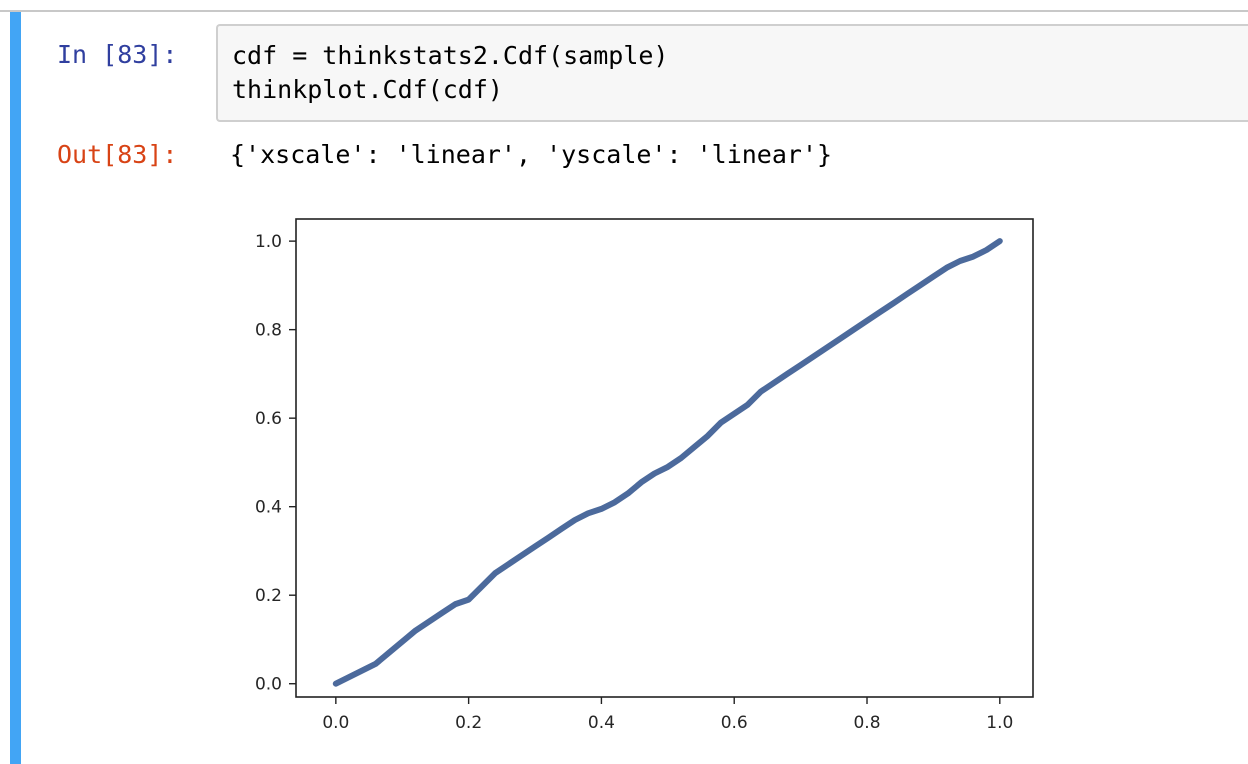  I want to click on output-prompt: Out[83]:, so click(117, 154).